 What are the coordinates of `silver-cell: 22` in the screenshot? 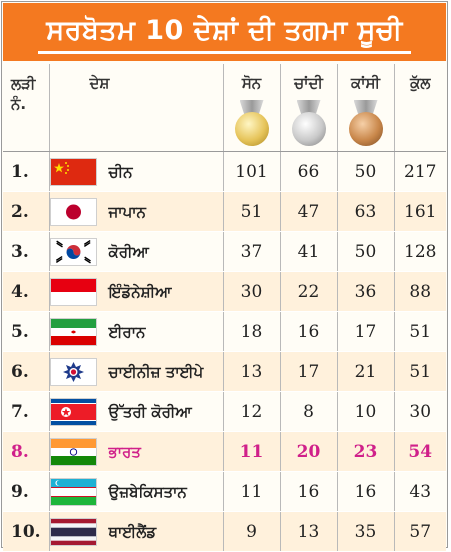 It's located at (309, 291).